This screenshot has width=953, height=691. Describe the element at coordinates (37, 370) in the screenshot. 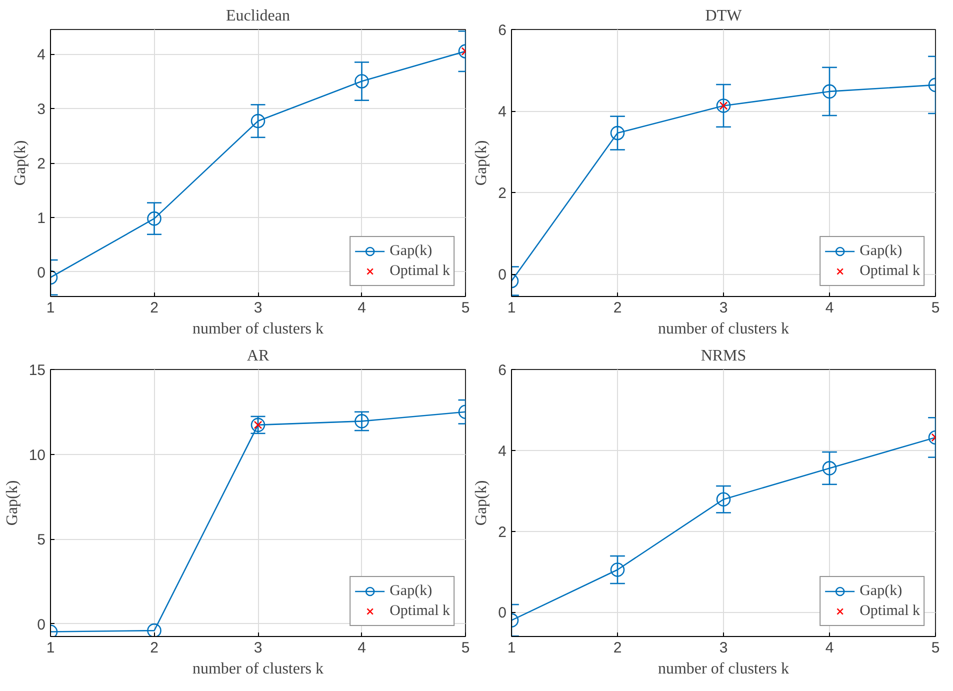

I see `y-tick-label: 15` at that location.